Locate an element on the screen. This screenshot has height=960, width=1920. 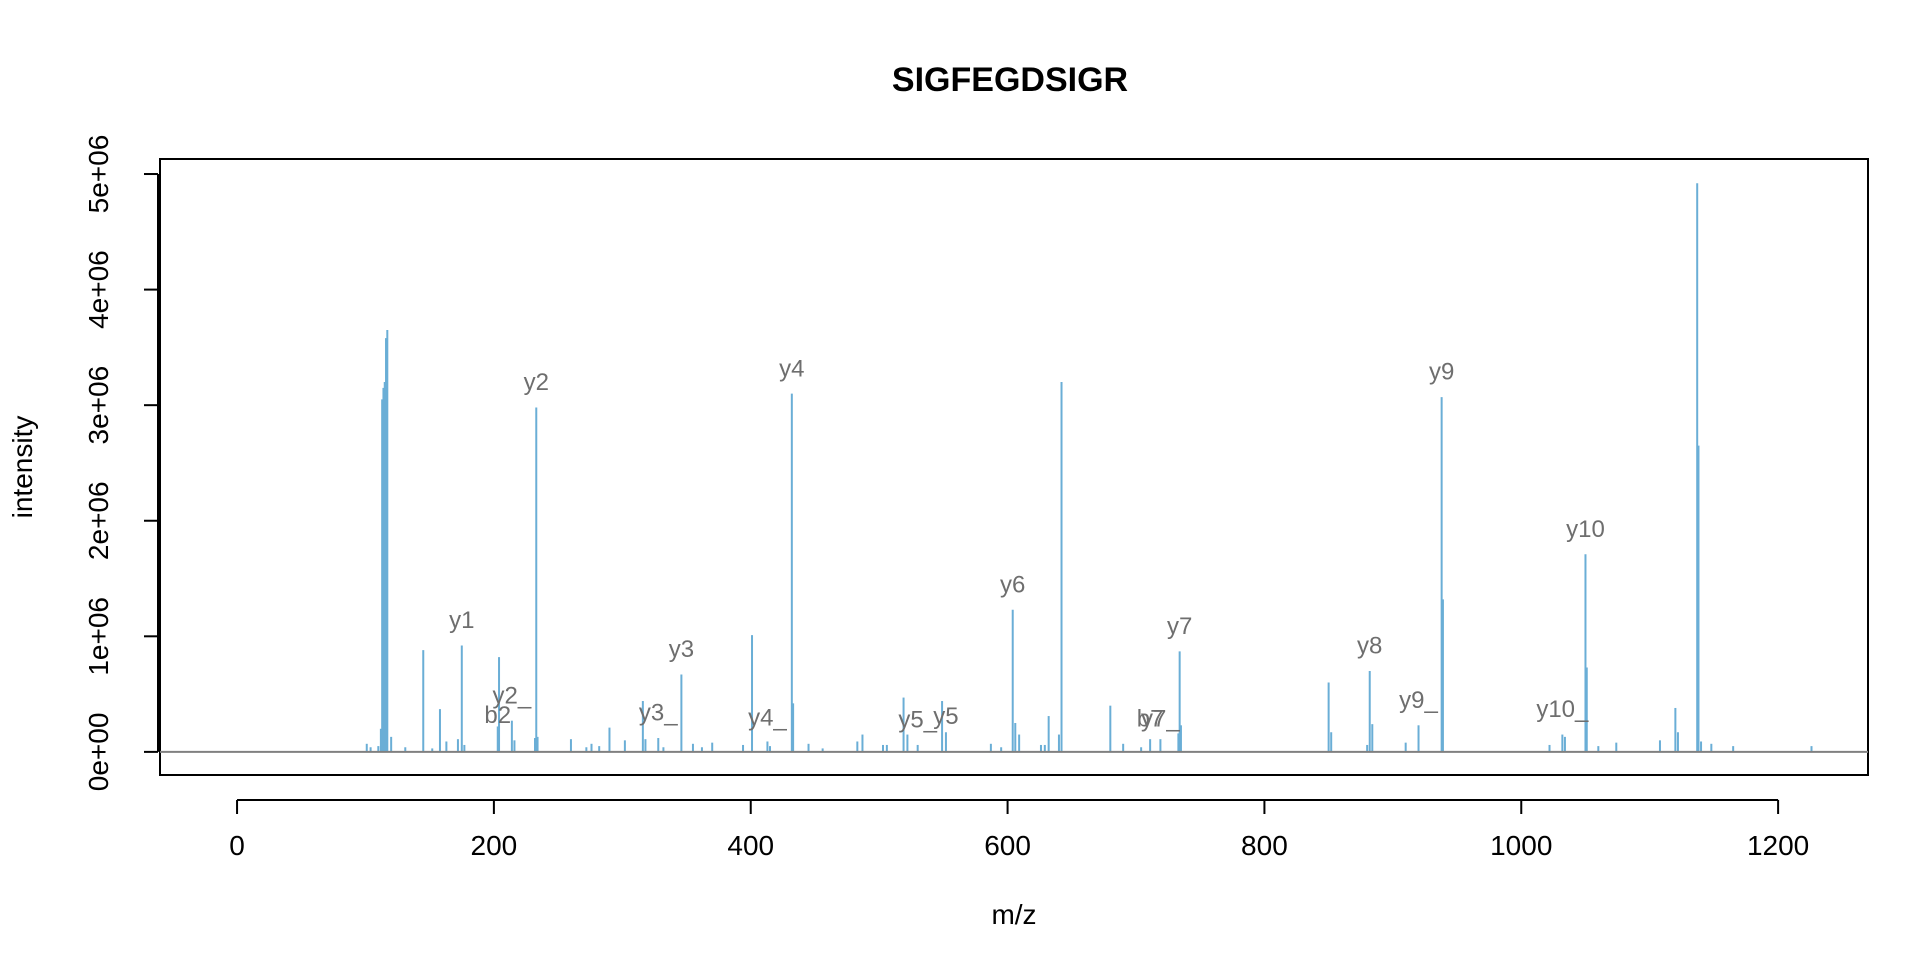
peak-label-10: y6 is located at coordinates (1012, 584).